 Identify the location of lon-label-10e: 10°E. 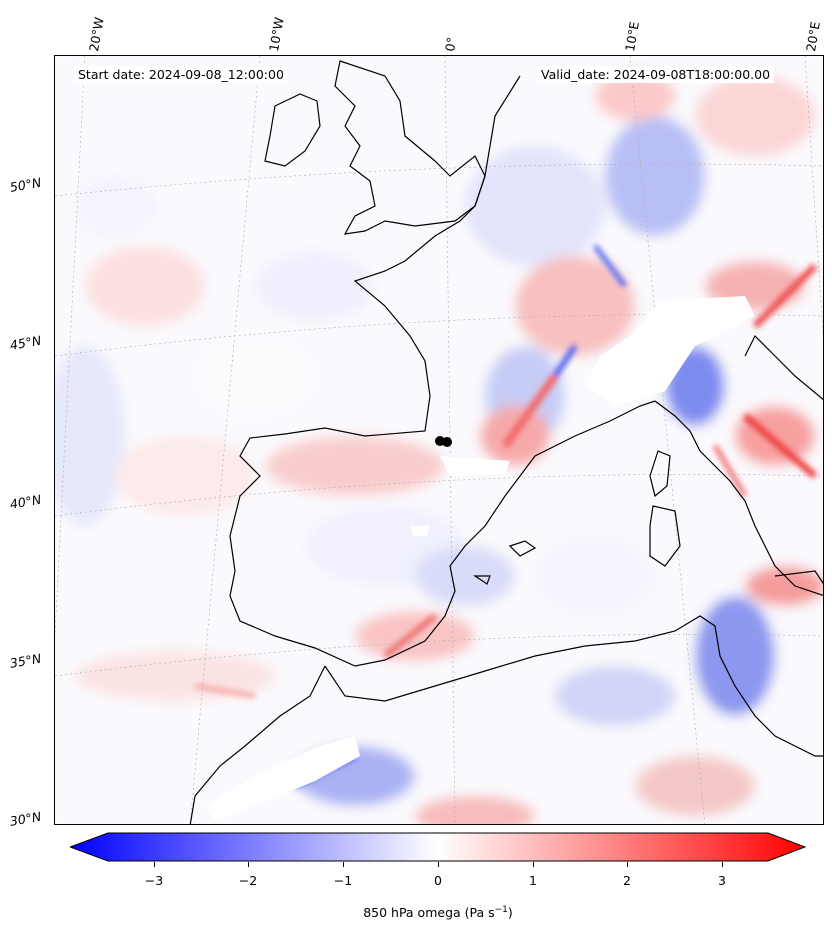
(632, 36).